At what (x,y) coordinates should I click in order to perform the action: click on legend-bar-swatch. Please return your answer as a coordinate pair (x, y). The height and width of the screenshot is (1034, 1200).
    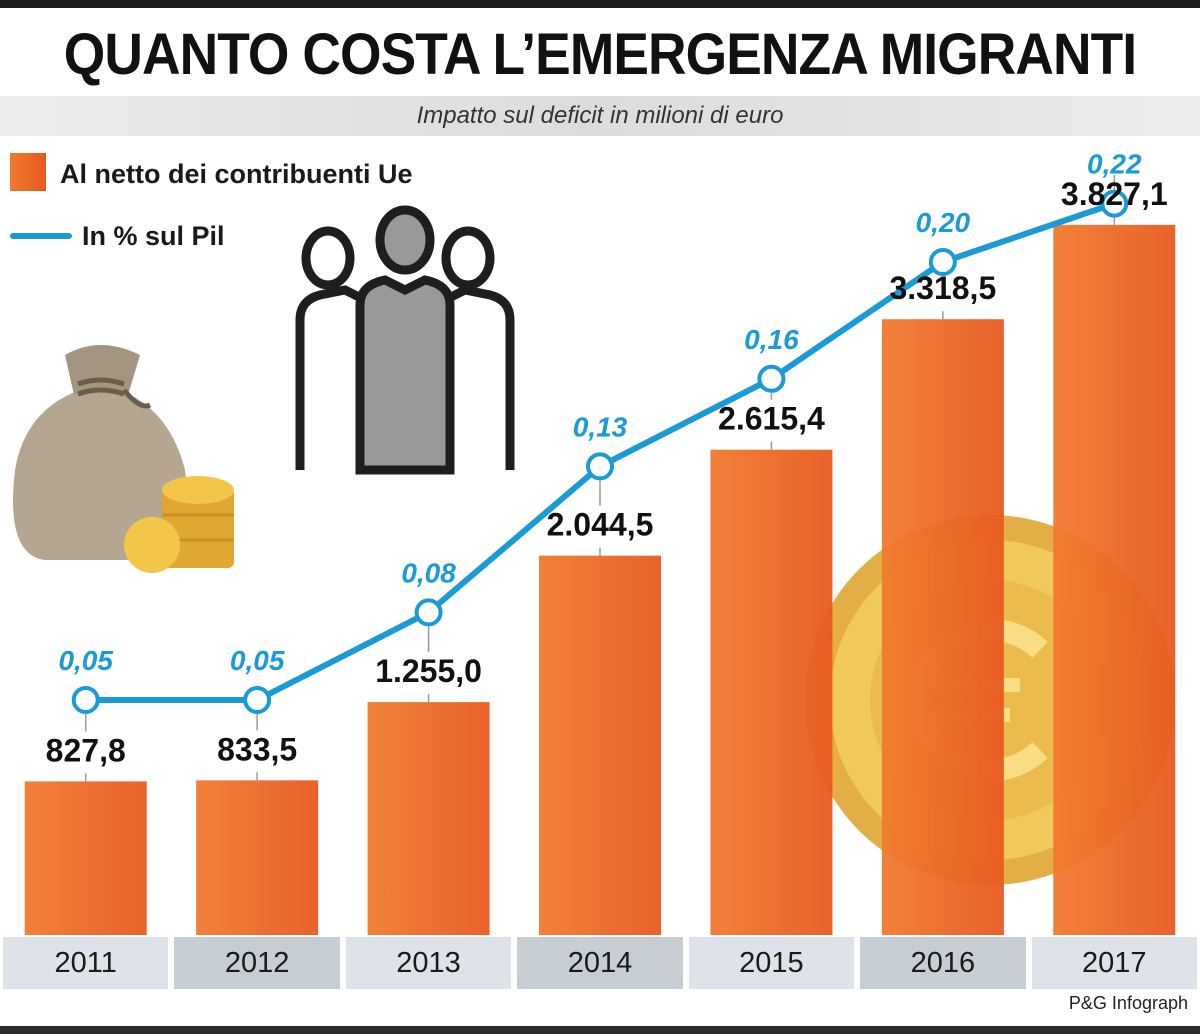
    Looking at the image, I should click on (28, 172).